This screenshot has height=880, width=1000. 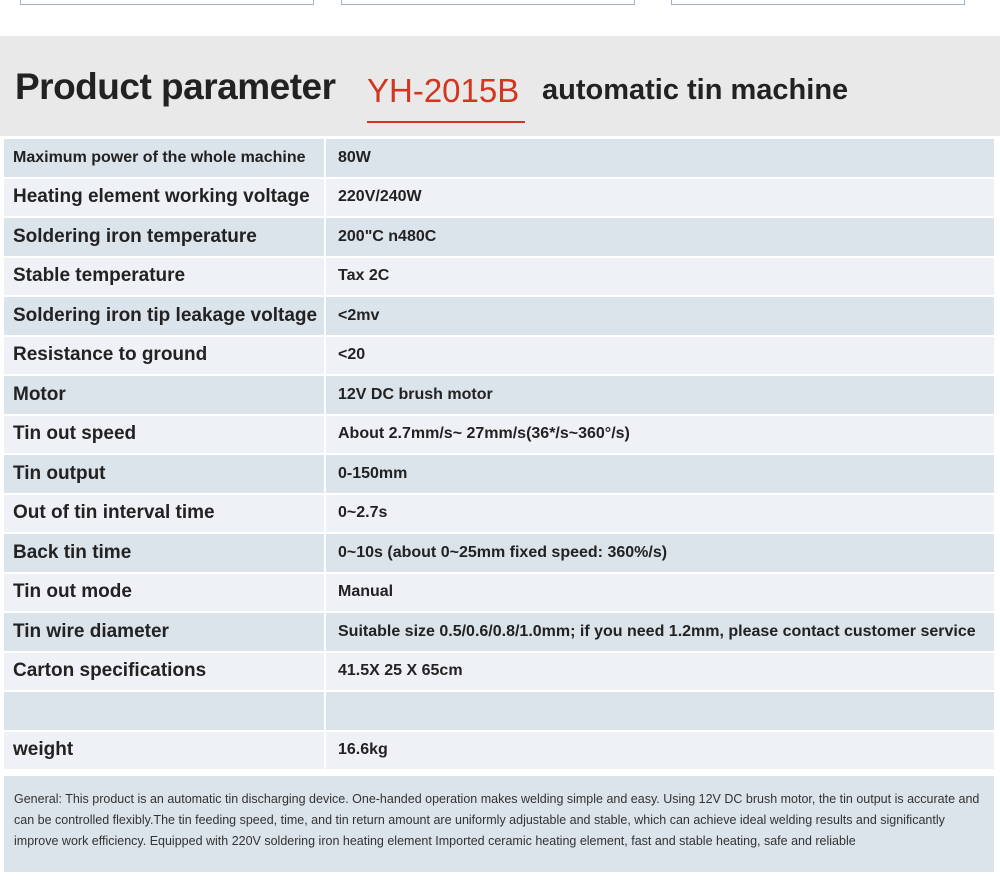 I want to click on parameter-label: Heating element working voltage, so click(x=165, y=197).